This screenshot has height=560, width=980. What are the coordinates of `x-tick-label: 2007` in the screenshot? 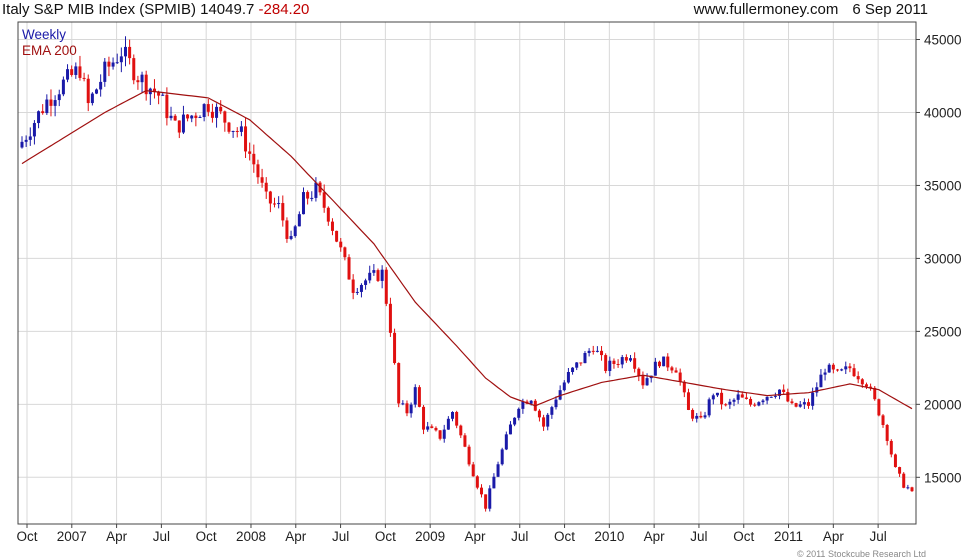 It's located at (72, 536).